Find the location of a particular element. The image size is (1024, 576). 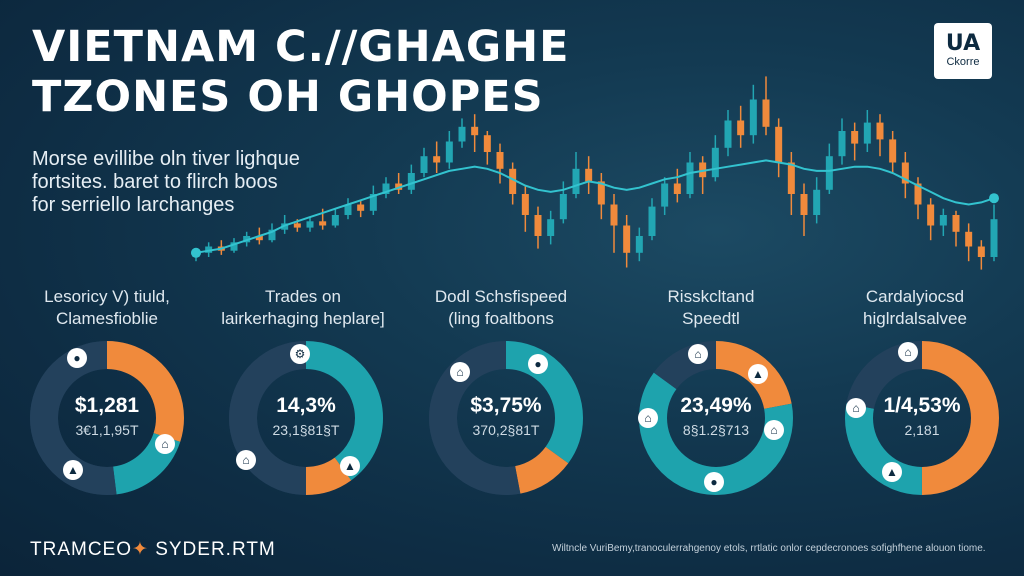

metric-label-4: Risskcltand Speedtl is located at coordinates (711, 308).